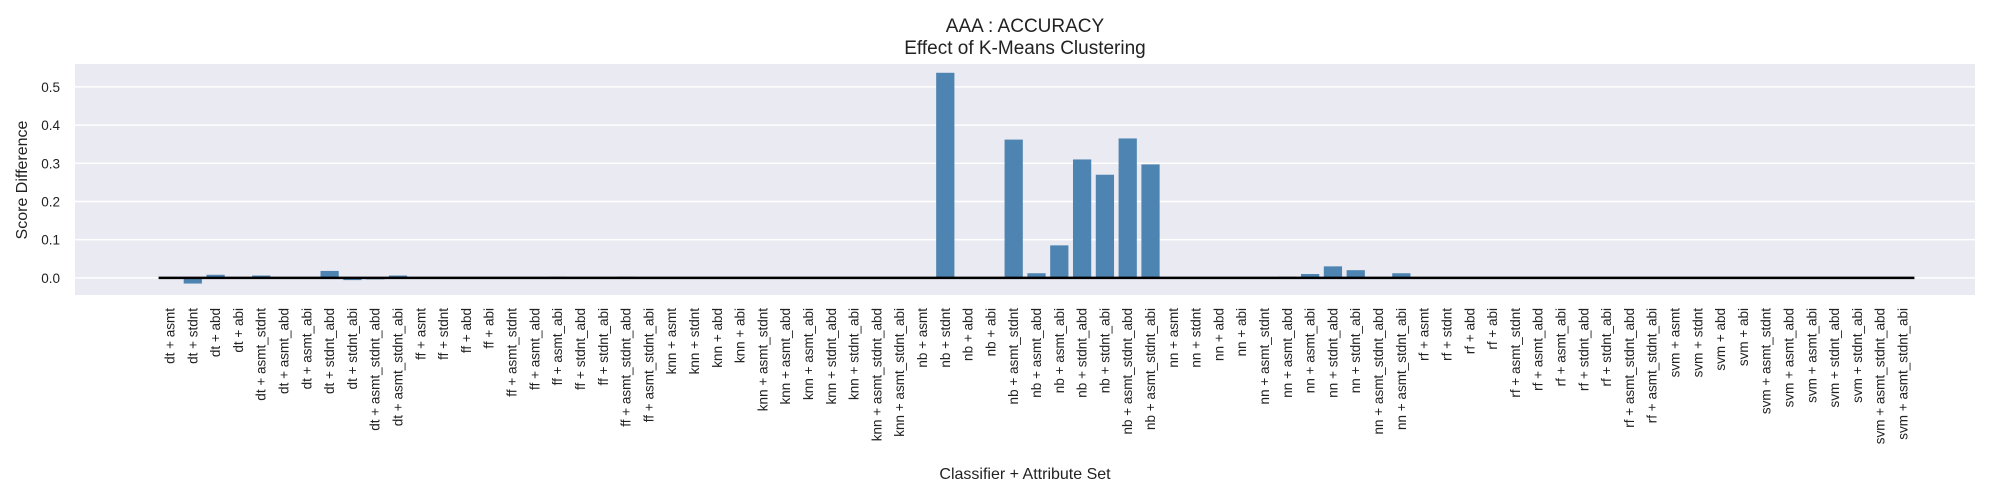 Image resolution: width=2000 pixels, height=500 pixels. What do you see at coordinates (1652, 365) in the screenshot?
I see `x-tick-label: rf + asmt_stdnt_abi` at bounding box center [1652, 365].